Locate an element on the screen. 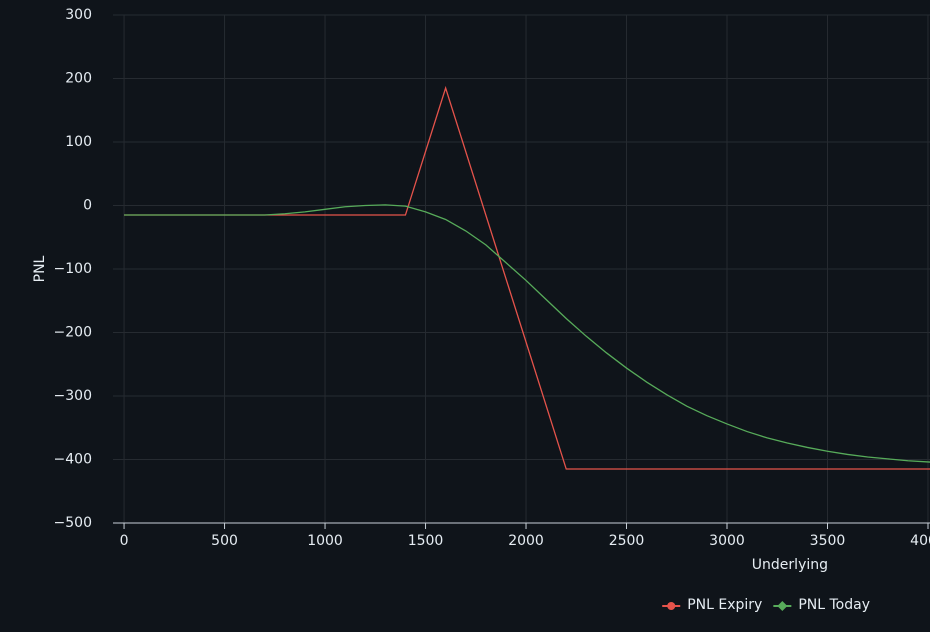 This screenshot has height=632, width=930. x-tick-label: 1500 is located at coordinates (426, 541).